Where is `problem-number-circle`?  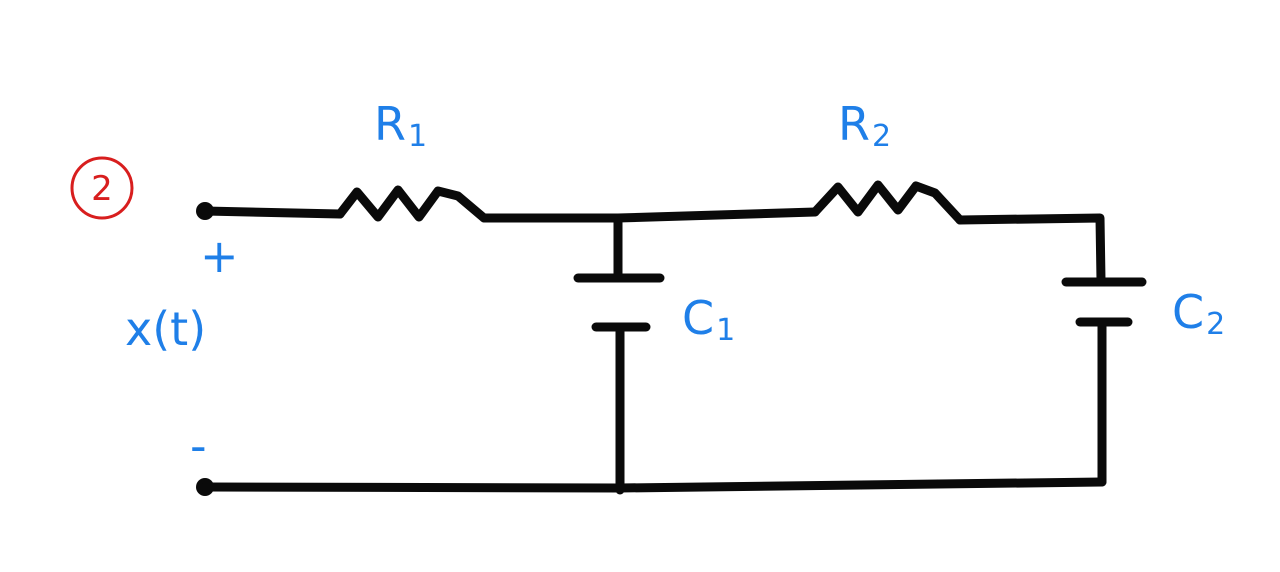
problem-number-circle is located at coordinates (102, 188).